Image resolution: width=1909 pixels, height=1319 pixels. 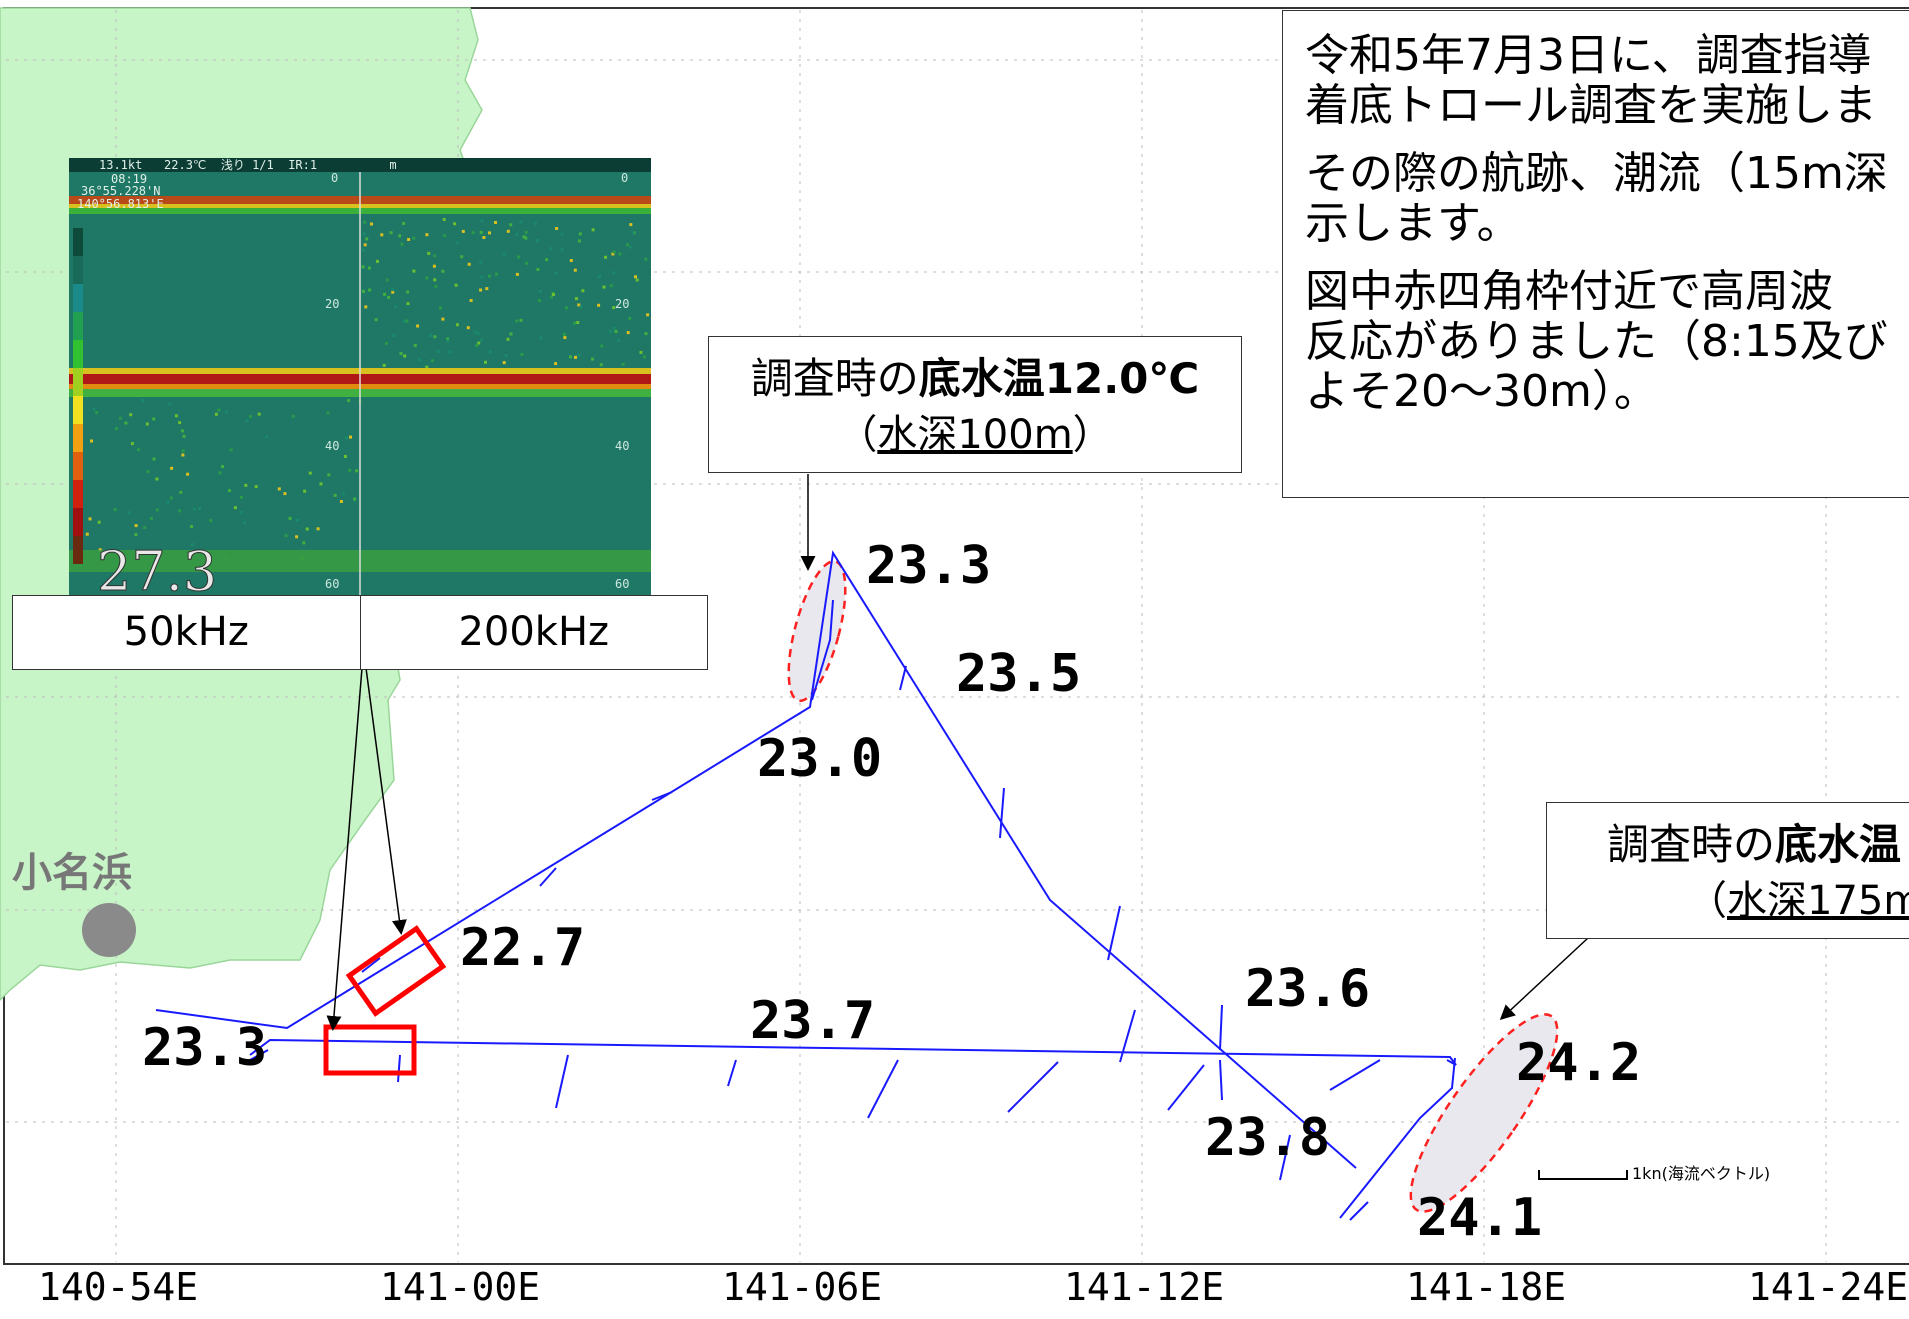 I want to click on colour-scale, so click(x=78, y=396).